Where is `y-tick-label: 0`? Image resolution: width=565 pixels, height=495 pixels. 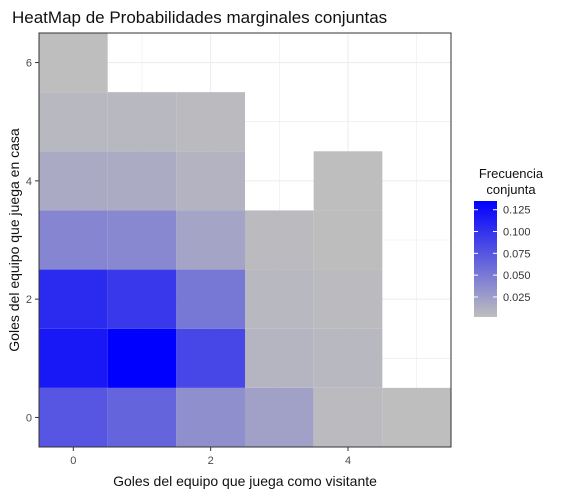
y-tick-label: 0 is located at coordinates (29, 418).